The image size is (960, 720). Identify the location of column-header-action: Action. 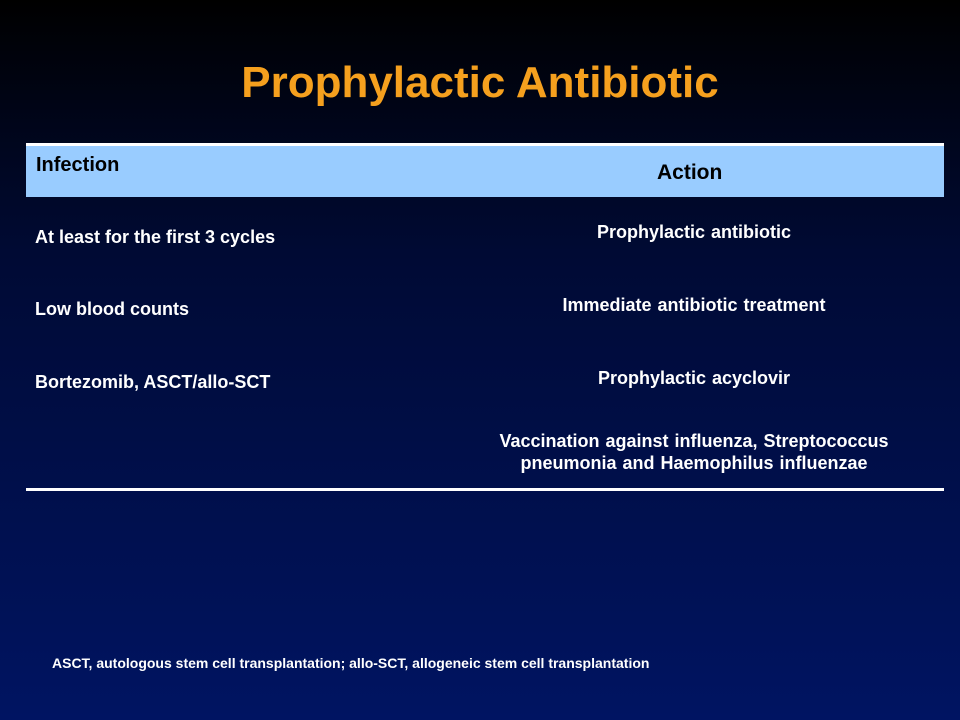
(690, 172).